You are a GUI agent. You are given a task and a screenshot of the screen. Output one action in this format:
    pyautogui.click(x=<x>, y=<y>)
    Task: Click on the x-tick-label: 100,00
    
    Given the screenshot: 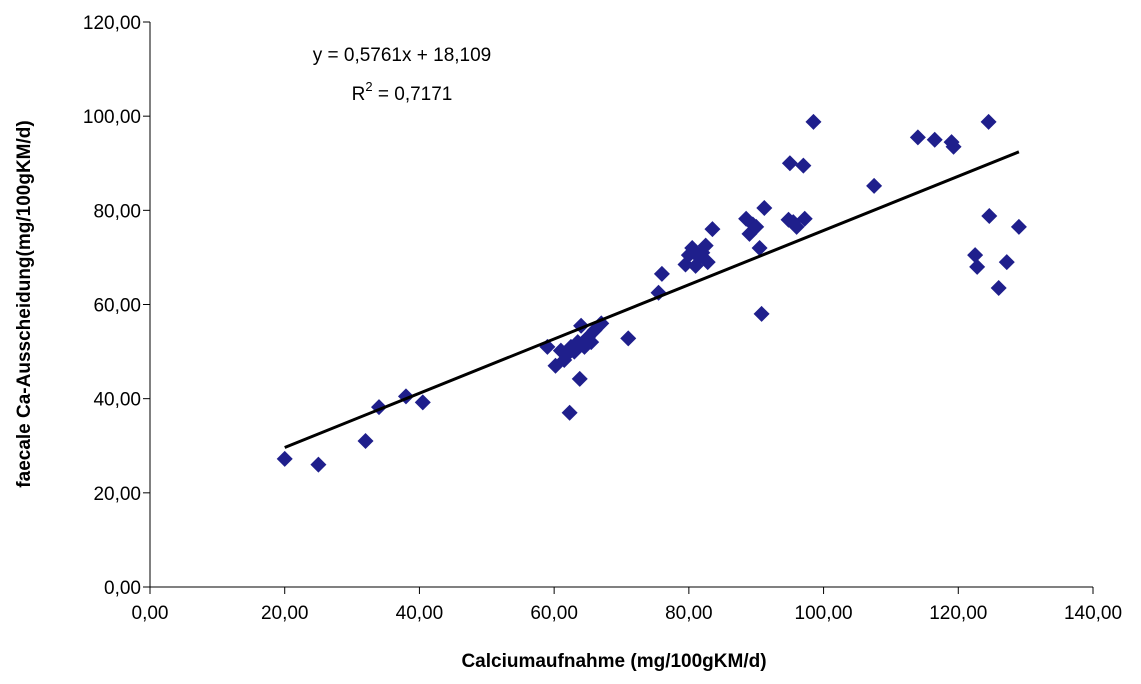 What is the action you would take?
    pyautogui.click(x=824, y=613)
    